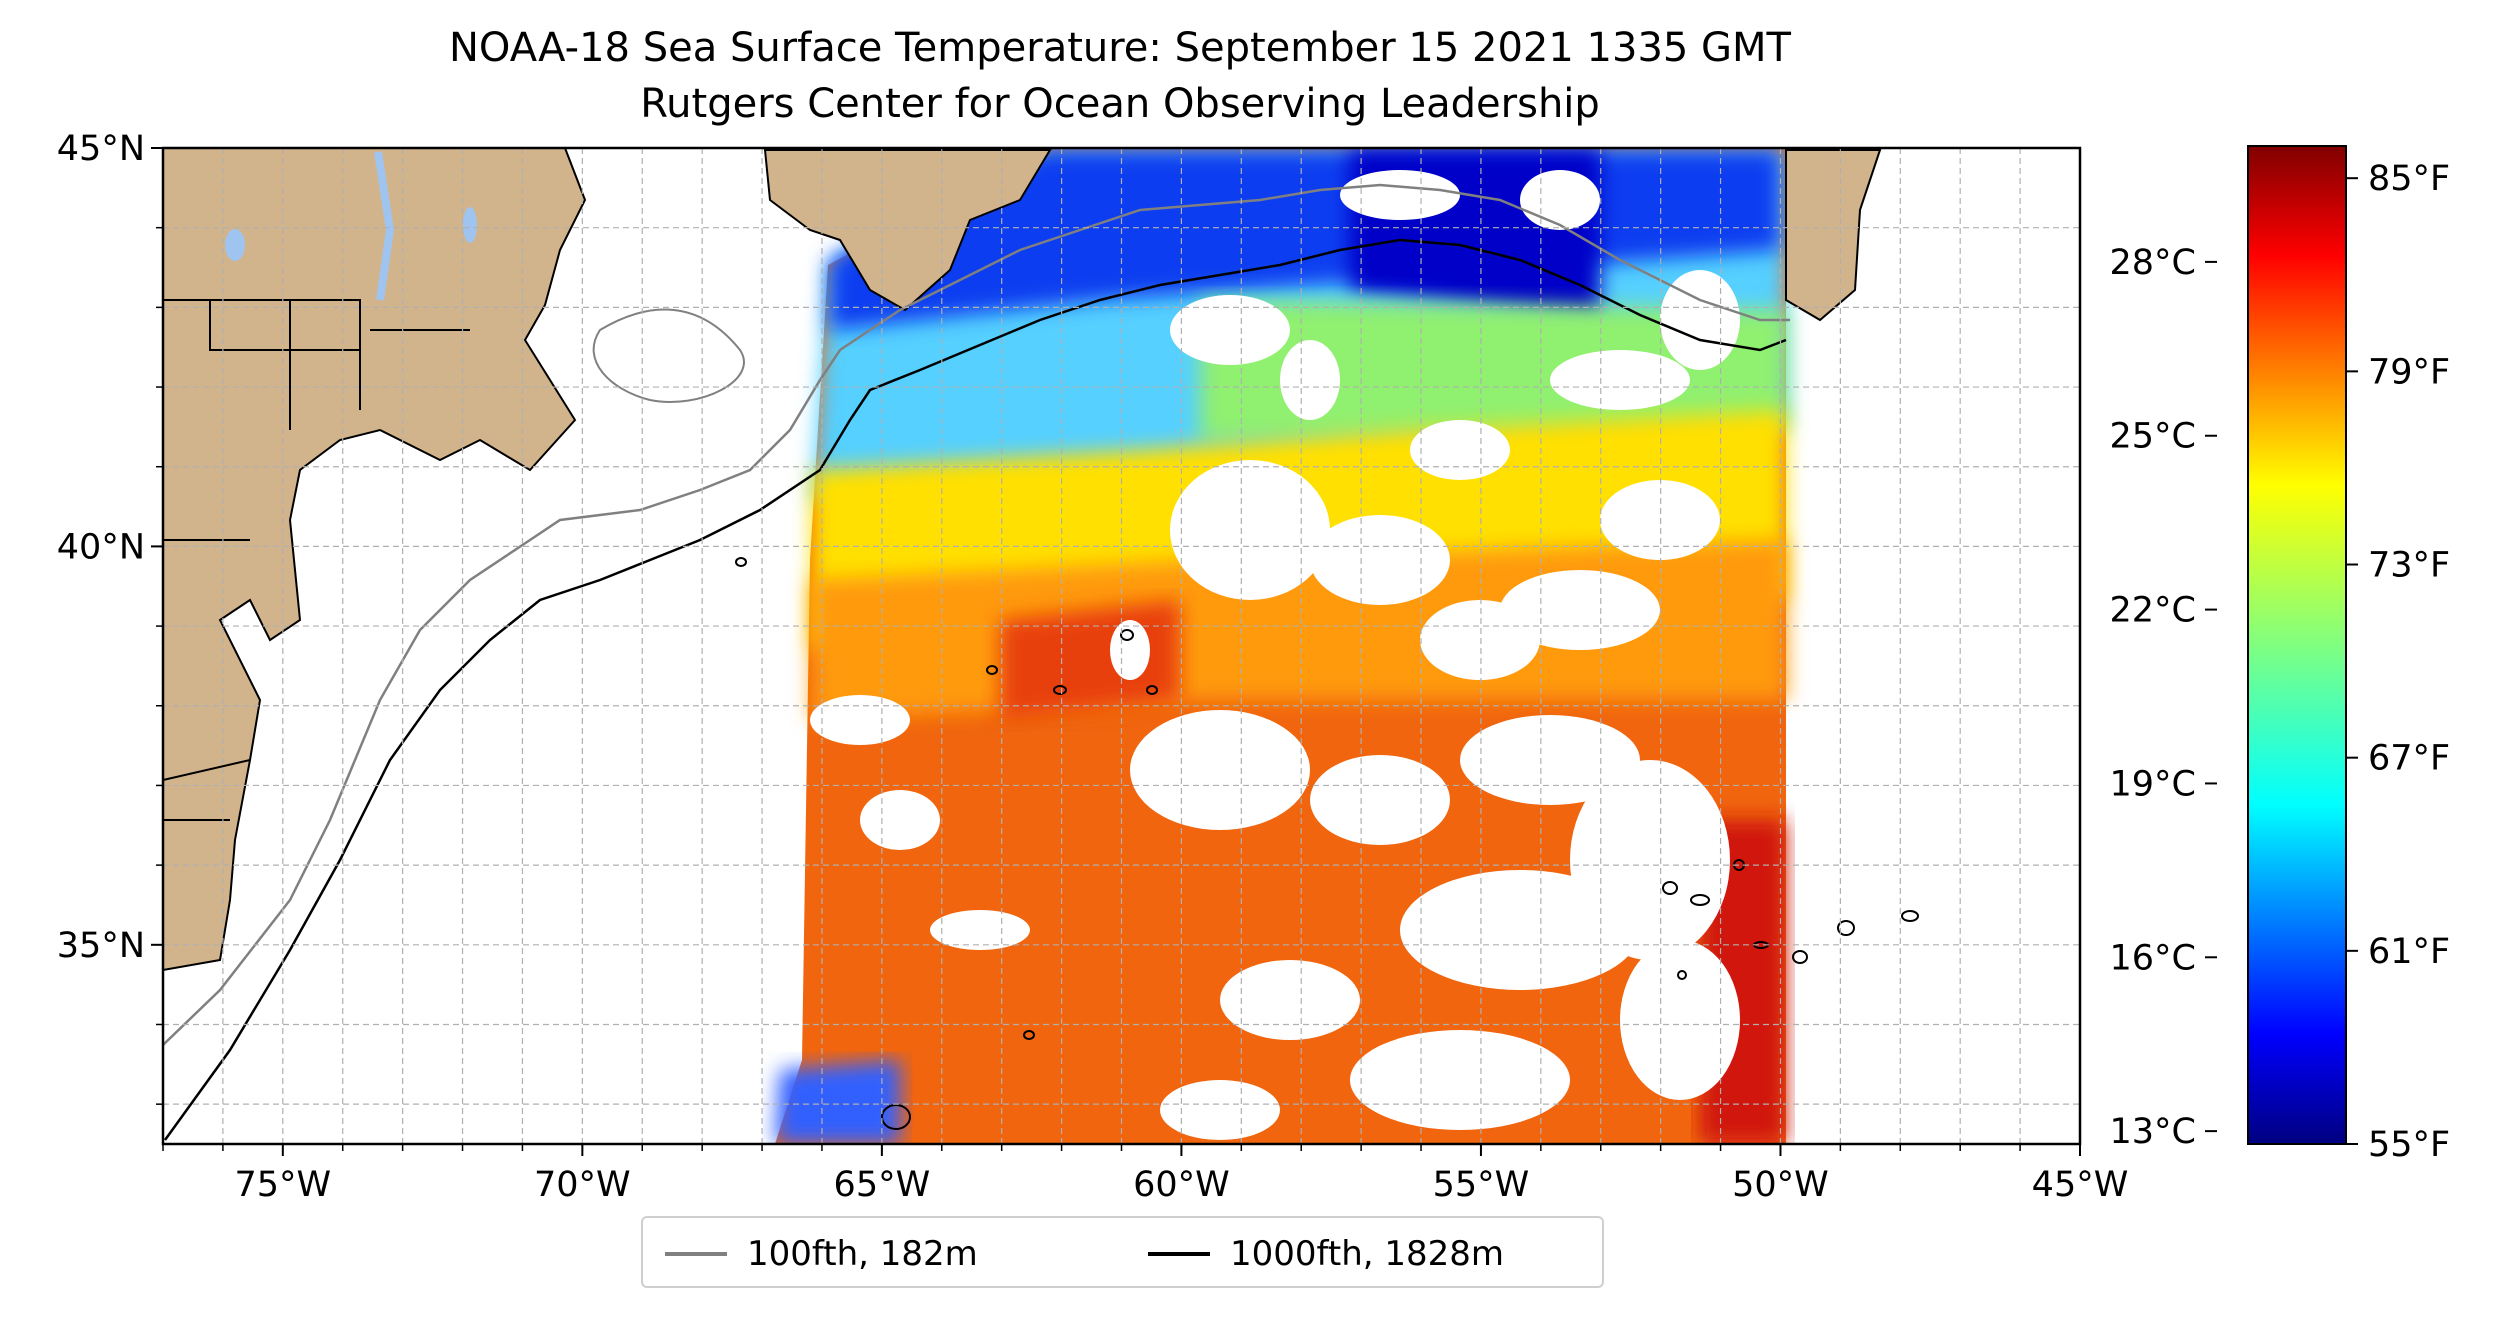 Image resolution: width=2502 pixels, height=1318 pixels. I want to click on x-tick-label: 65°W, so click(882, 1185).